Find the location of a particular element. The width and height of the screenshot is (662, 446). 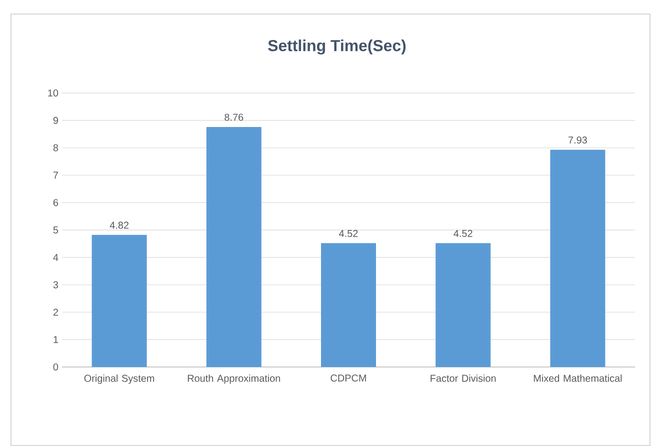

y-tick-label: 4 is located at coordinates (55, 257).